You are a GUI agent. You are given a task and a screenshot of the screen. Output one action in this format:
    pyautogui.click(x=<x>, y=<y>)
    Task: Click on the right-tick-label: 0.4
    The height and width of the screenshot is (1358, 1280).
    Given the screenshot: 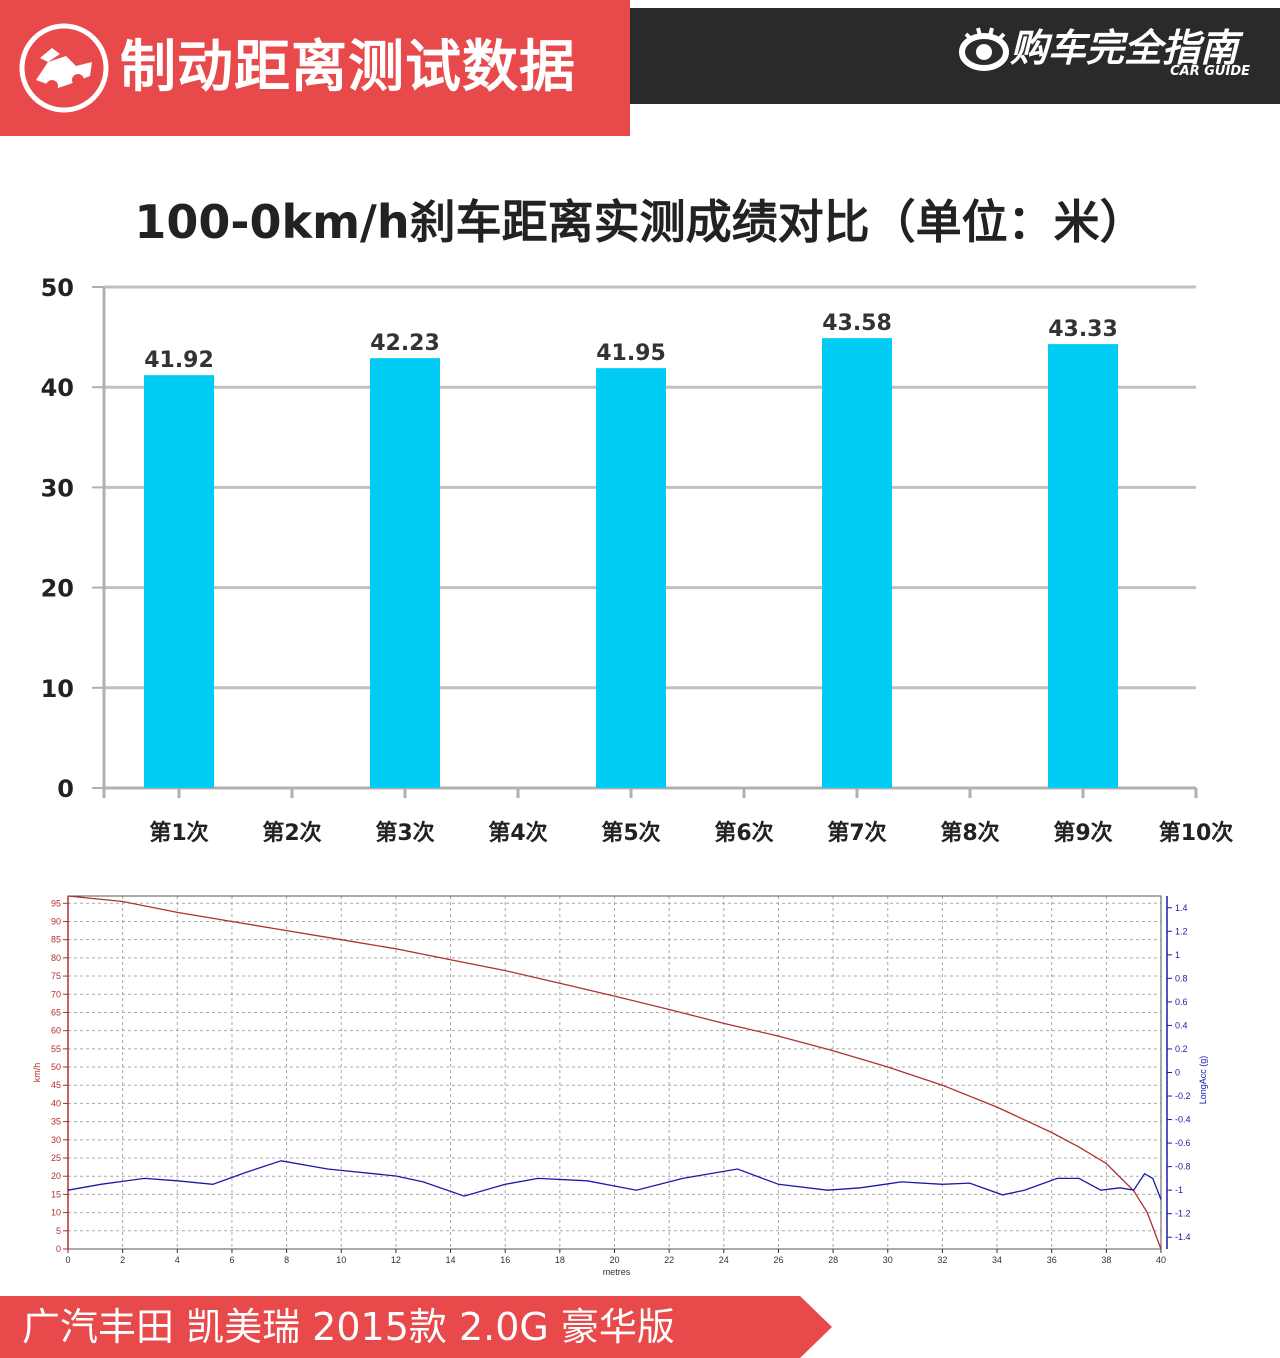 What is the action you would take?
    pyautogui.click(x=1181, y=1025)
    